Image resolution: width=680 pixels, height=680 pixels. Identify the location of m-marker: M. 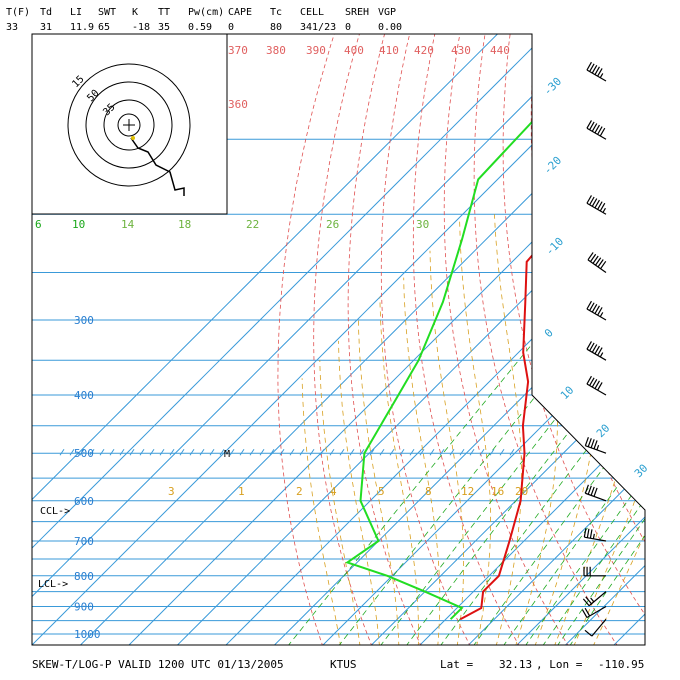
(227, 454).